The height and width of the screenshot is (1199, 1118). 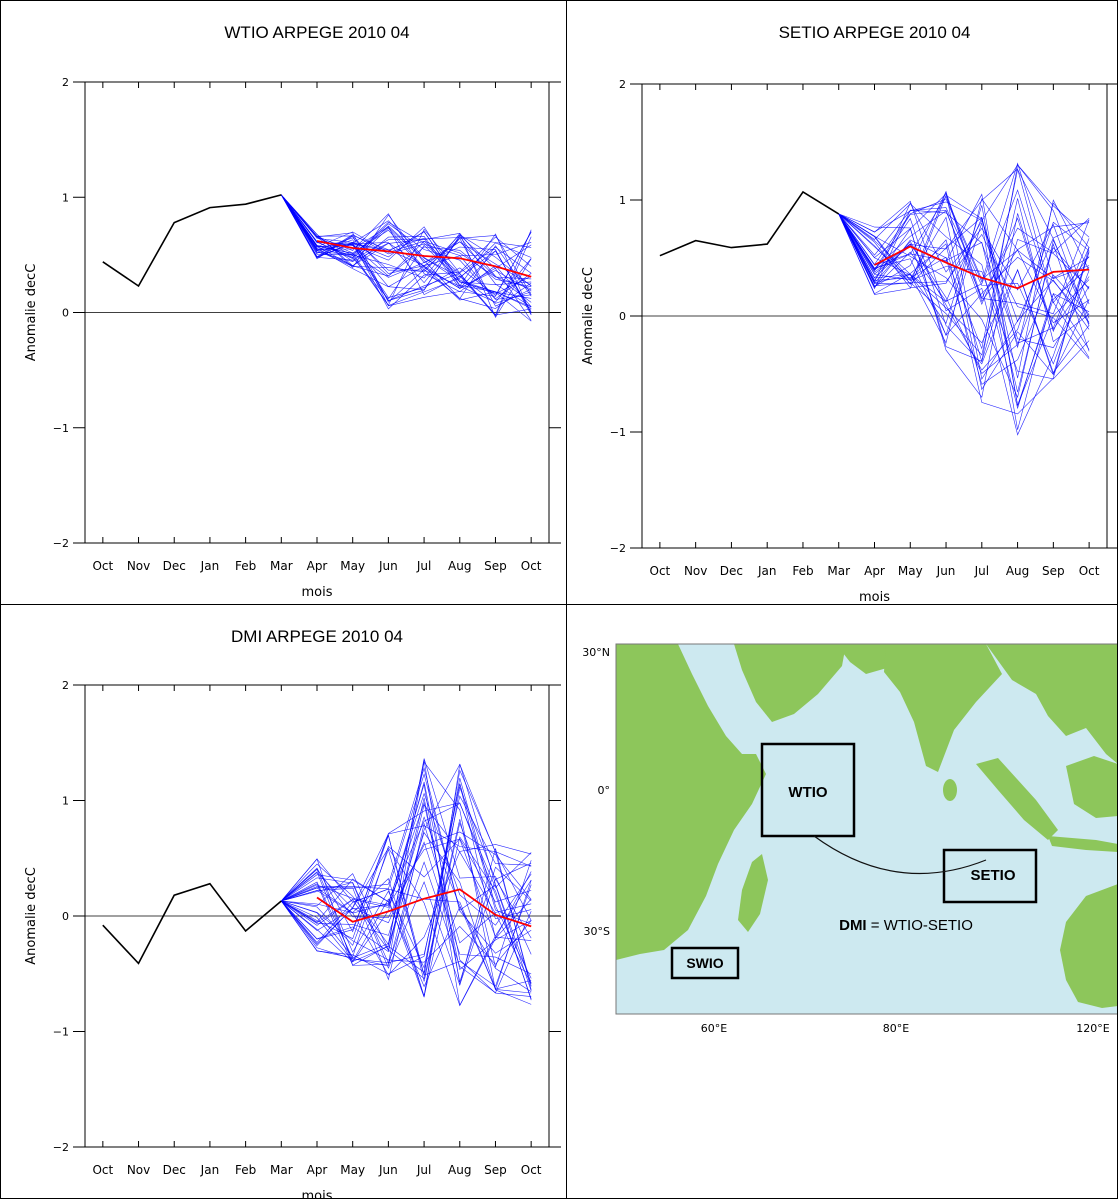 What do you see at coordinates (596, 652) in the screenshot?
I see `lat-label-30n: 30°N` at bounding box center [596, 652].